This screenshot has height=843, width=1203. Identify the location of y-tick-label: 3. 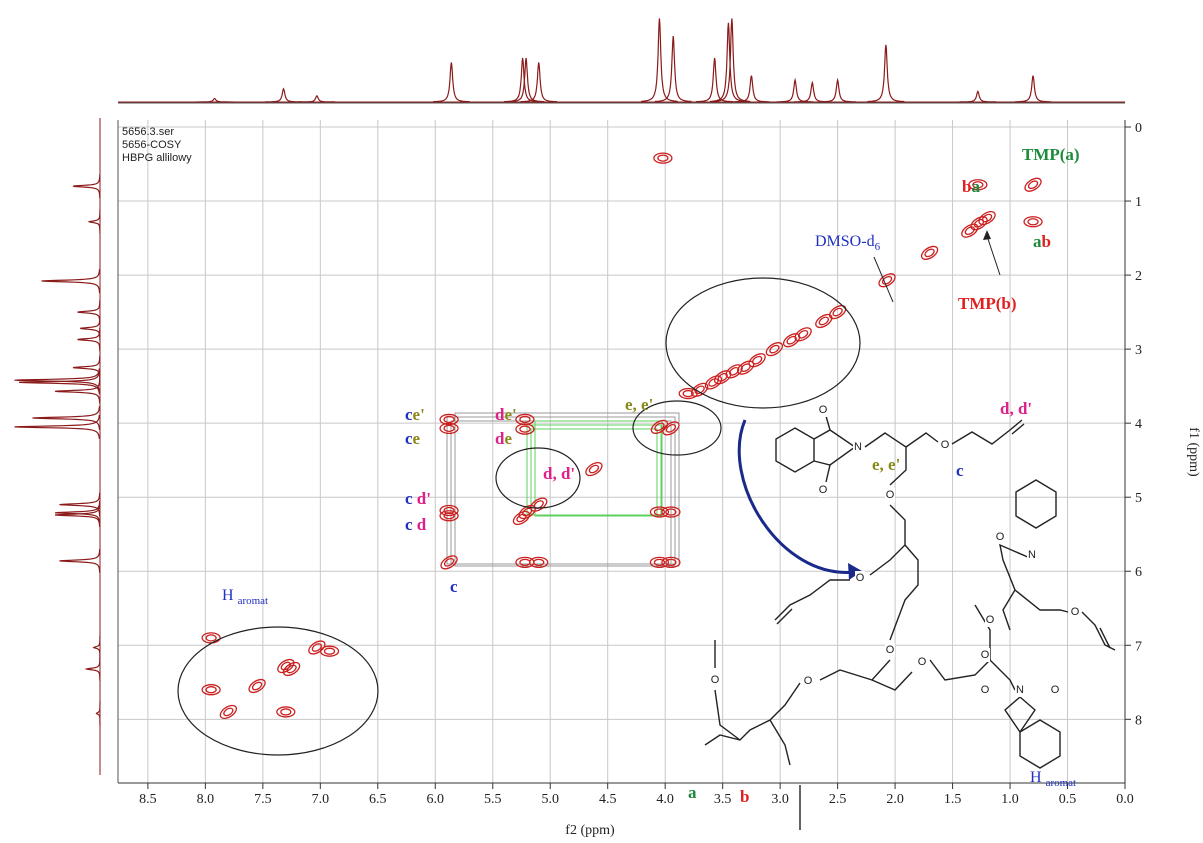
(1138, 350).